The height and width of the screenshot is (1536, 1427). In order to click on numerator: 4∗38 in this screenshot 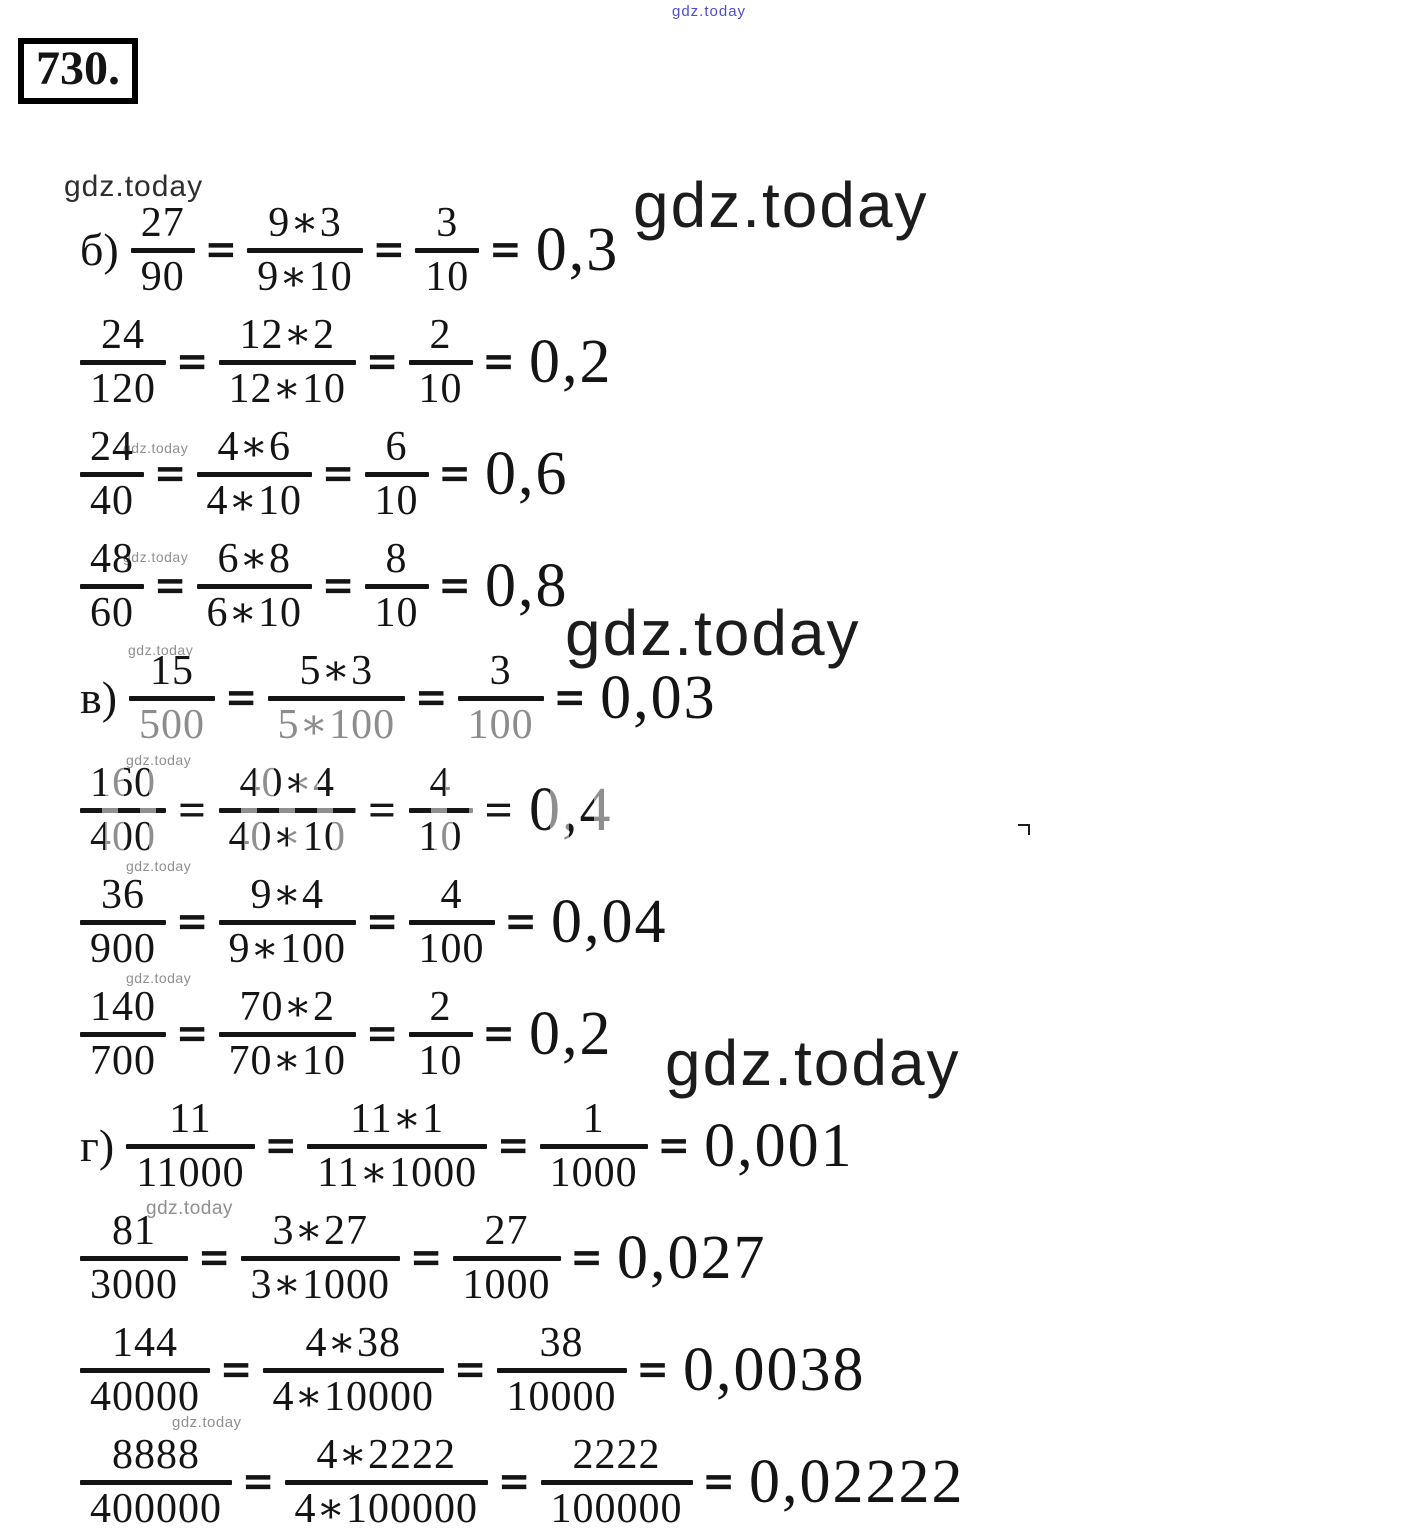, I will do `click(353, 1342)`.